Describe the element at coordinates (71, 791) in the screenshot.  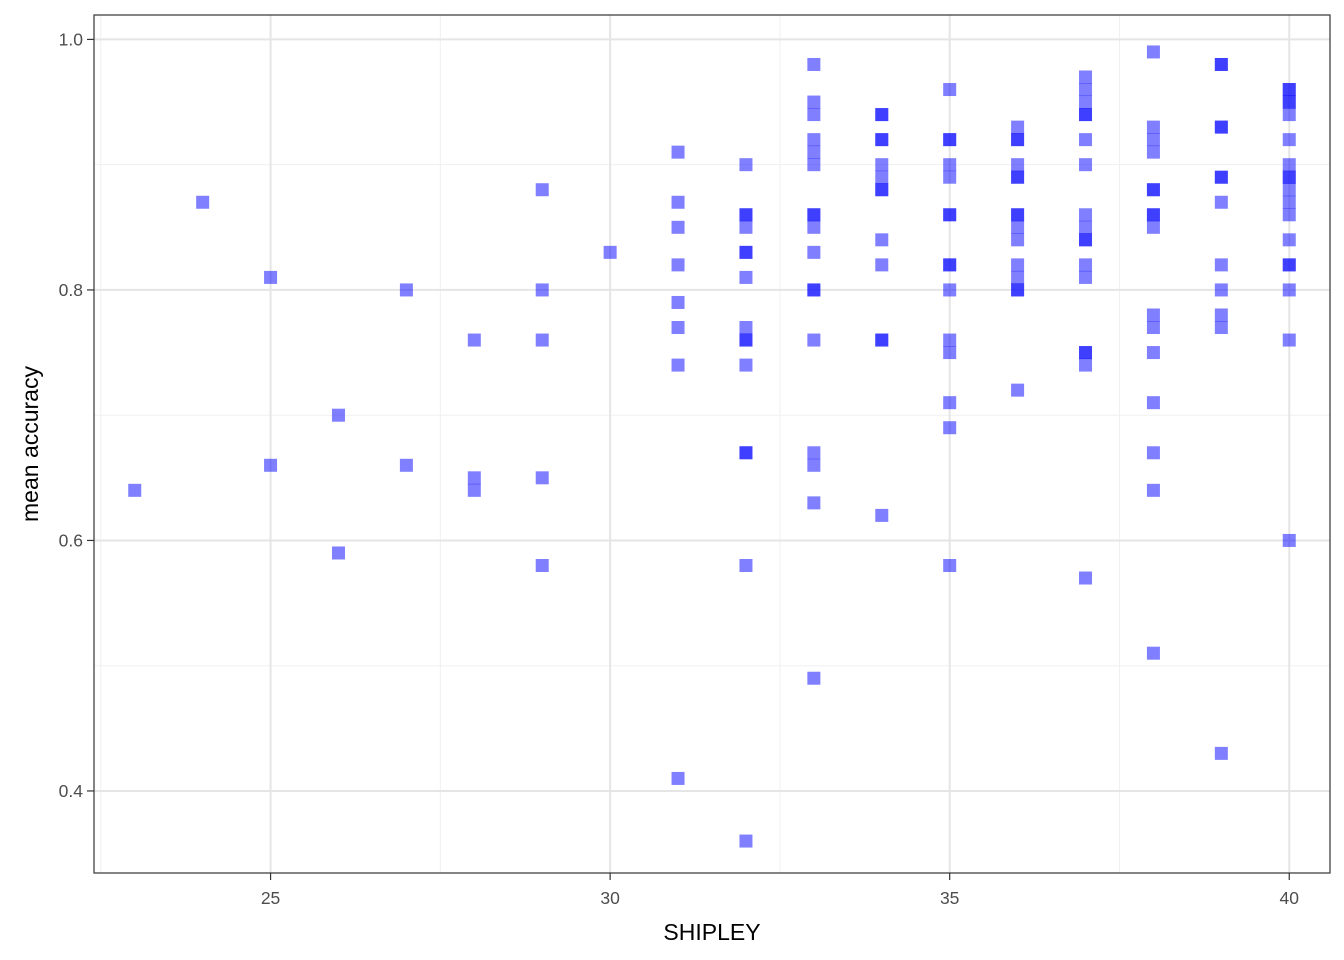
I see `y-tick-label: 0.4` at that location.